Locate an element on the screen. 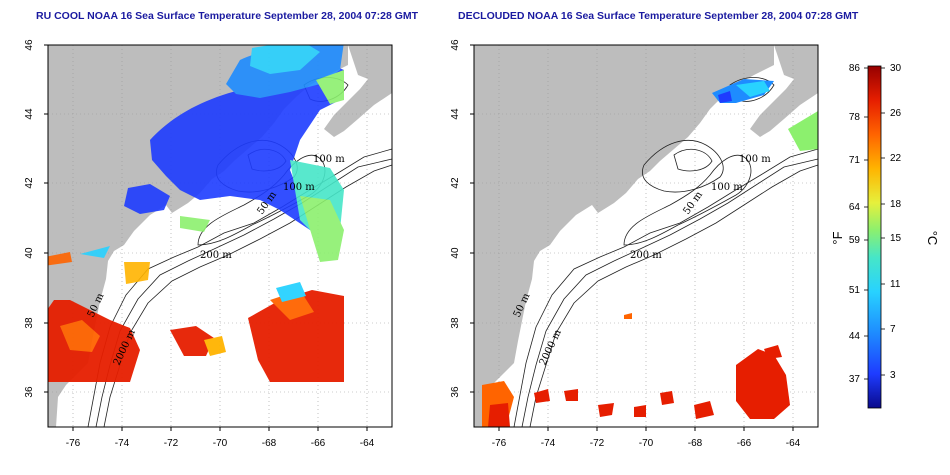  celsius-tick: 3 is located at coordinates (893, 375).